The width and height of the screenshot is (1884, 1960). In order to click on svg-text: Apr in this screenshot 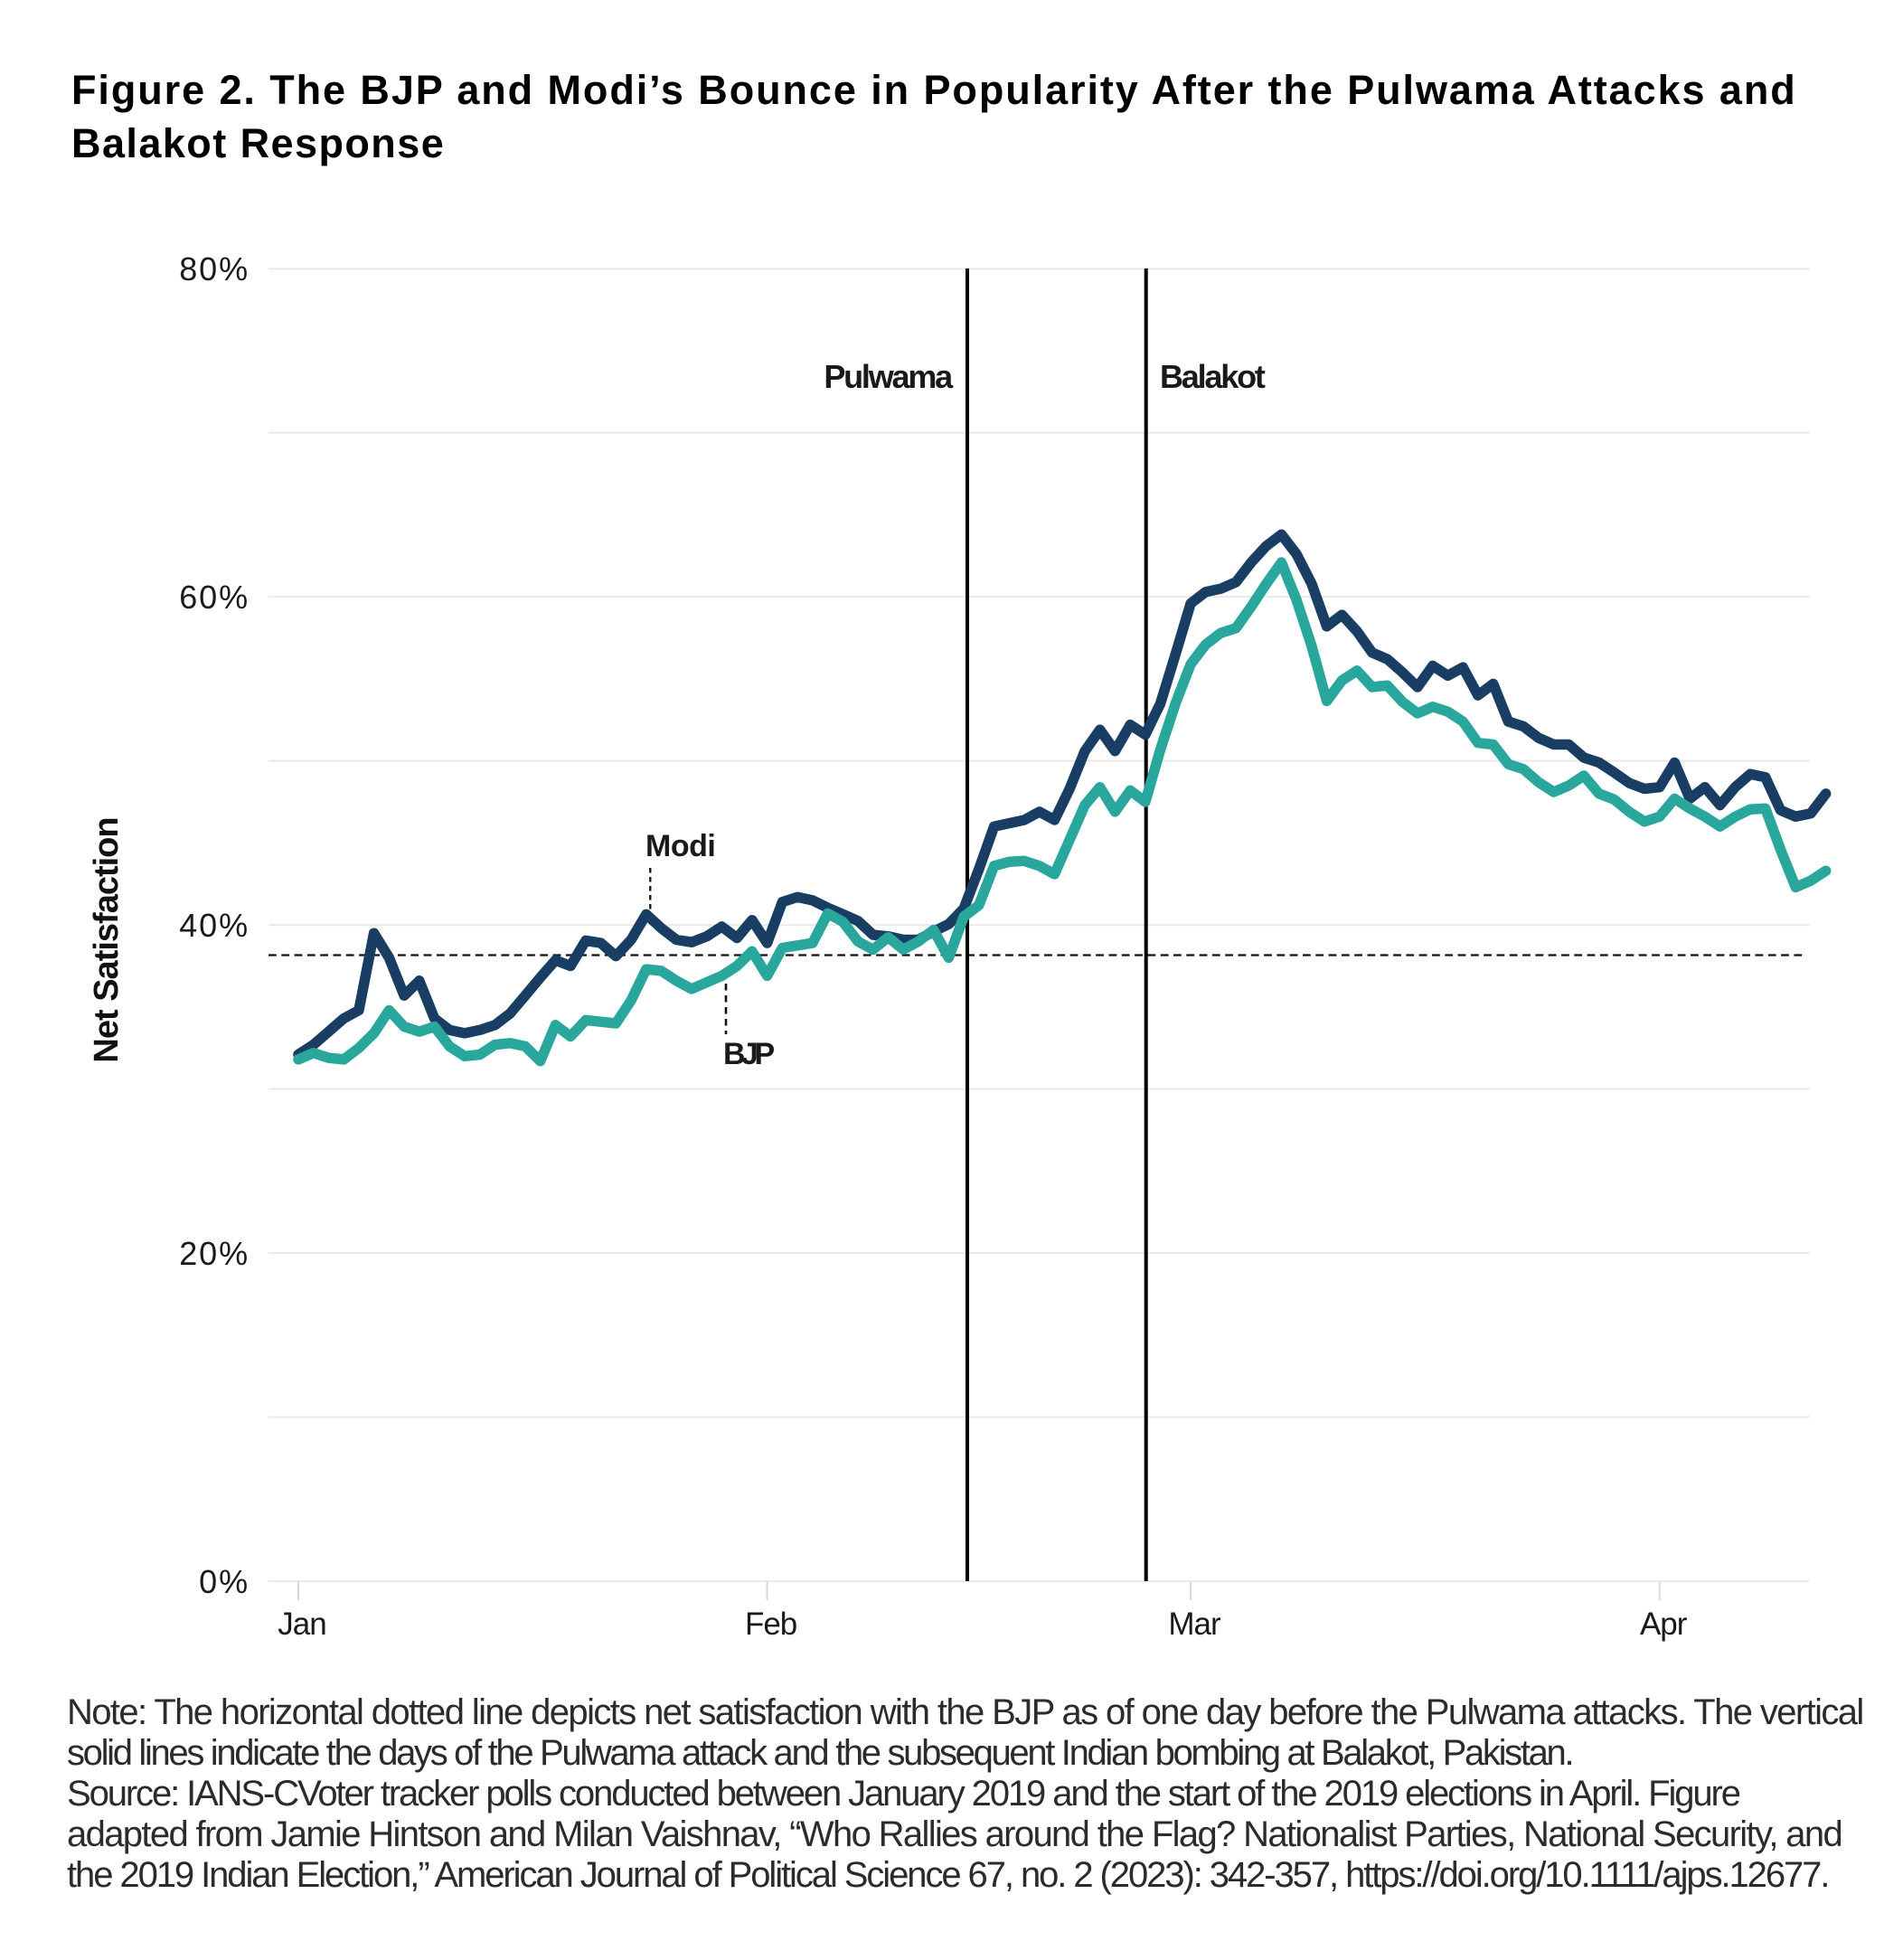, I will do `click(1664, 1624)`.